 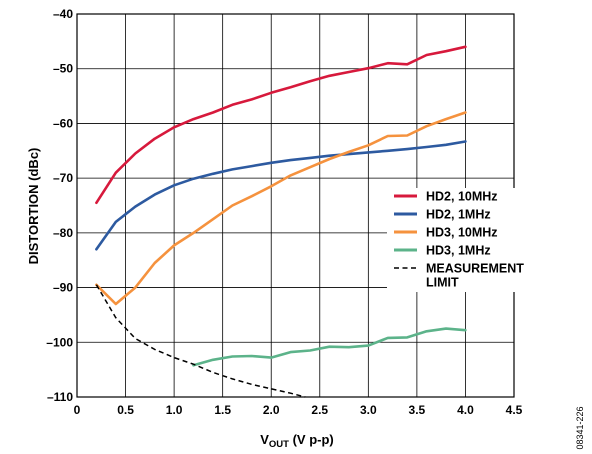 I want to click on y-tick-label: –60, so click(x=63, y=123).